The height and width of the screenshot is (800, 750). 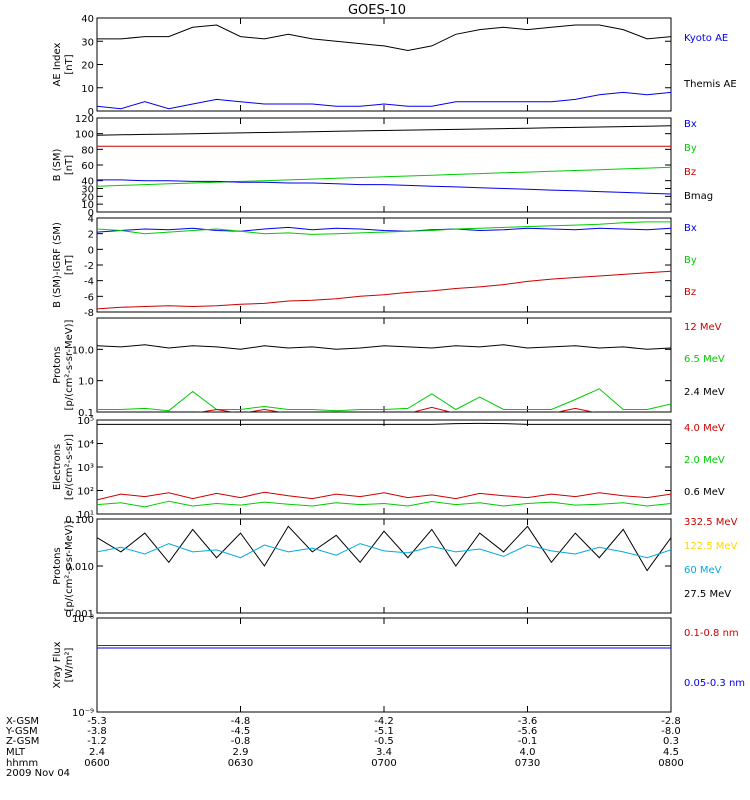 I want to click on y-axis-label-line: B (SM), so click(x=57, y=164).